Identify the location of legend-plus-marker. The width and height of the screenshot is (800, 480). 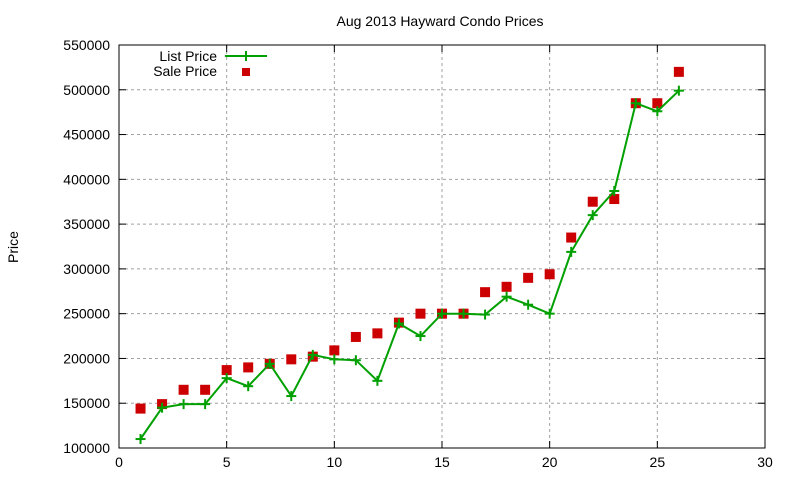
(246, 56).